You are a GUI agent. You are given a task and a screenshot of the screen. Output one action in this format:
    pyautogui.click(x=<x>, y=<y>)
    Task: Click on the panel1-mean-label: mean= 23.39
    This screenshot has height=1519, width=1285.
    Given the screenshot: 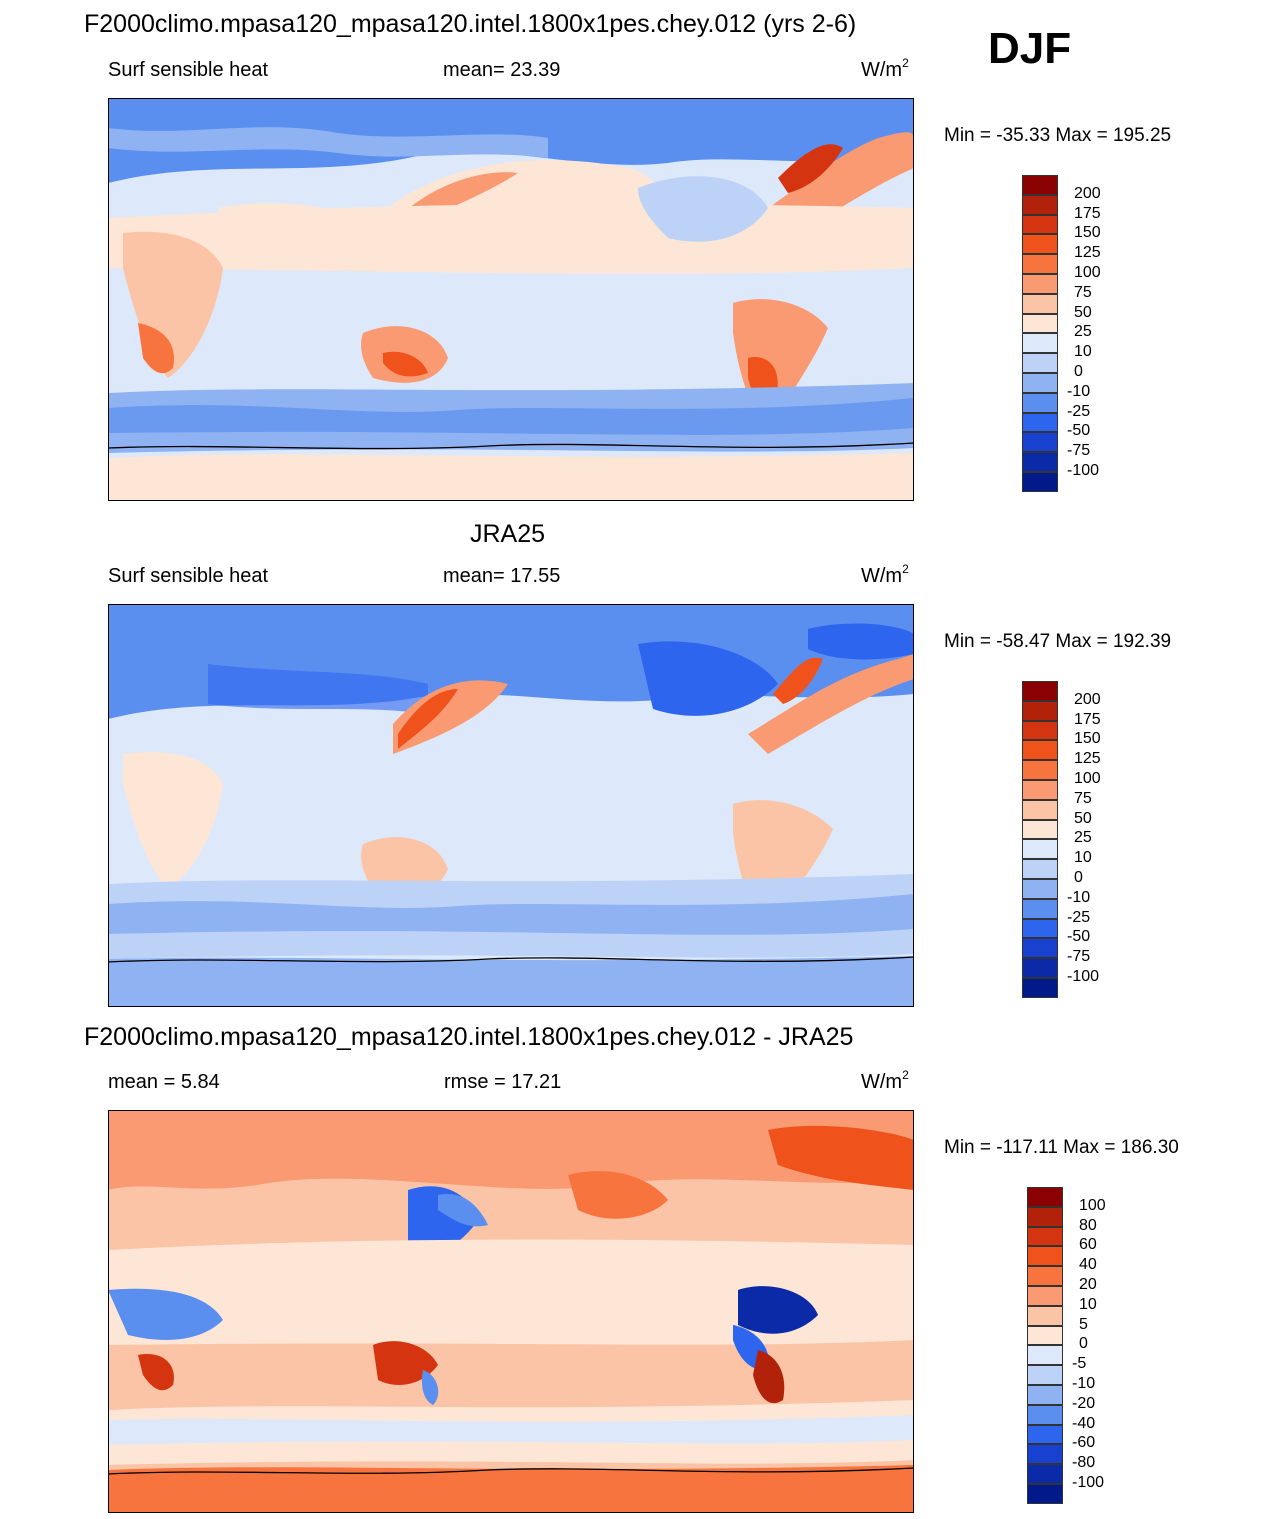 What is the action you would take?
    pyautogui.click(x=502, y=70)
    